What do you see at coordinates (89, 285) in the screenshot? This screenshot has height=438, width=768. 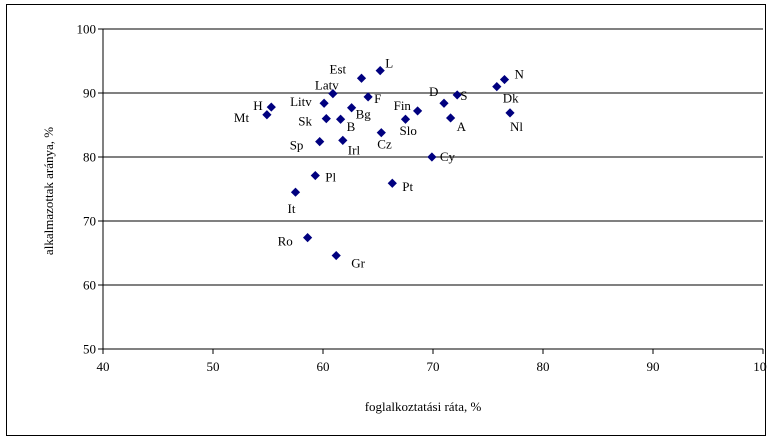 I see `y-tick-label: 60` at bounding box center [89, 285].